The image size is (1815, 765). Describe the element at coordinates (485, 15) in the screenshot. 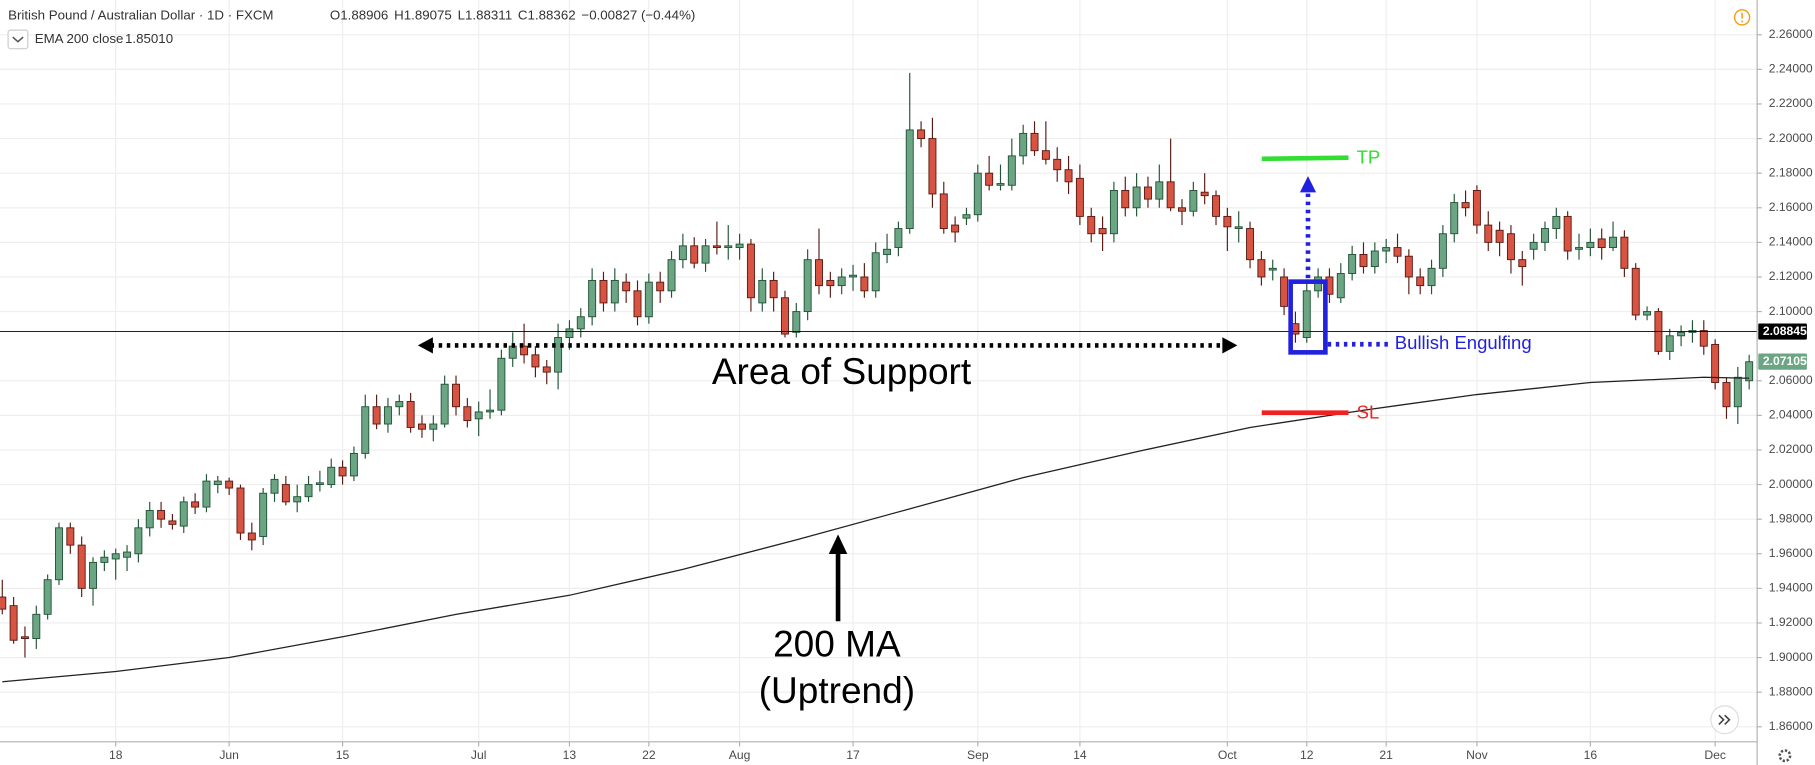

I see `ohlc-value: L1.88311` at that location.